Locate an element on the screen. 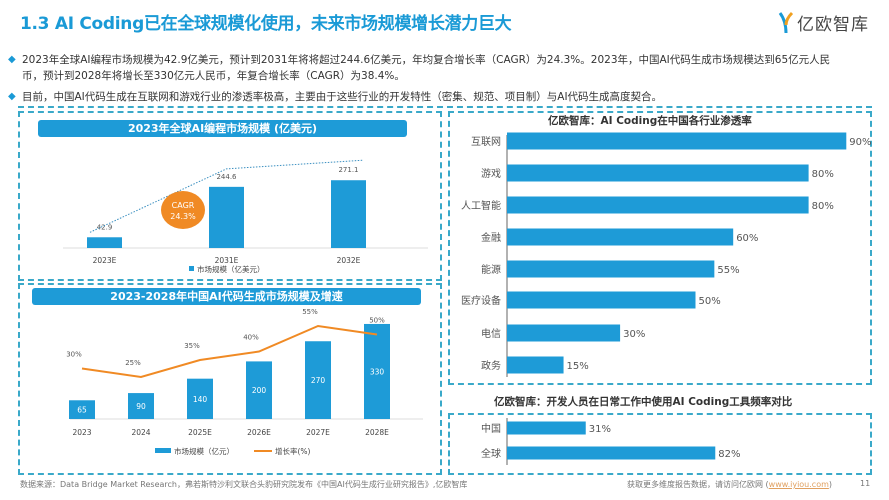 This screenshot has height=500, width=889. x-tick-label: 2026E is located at coordinates (259, 432).